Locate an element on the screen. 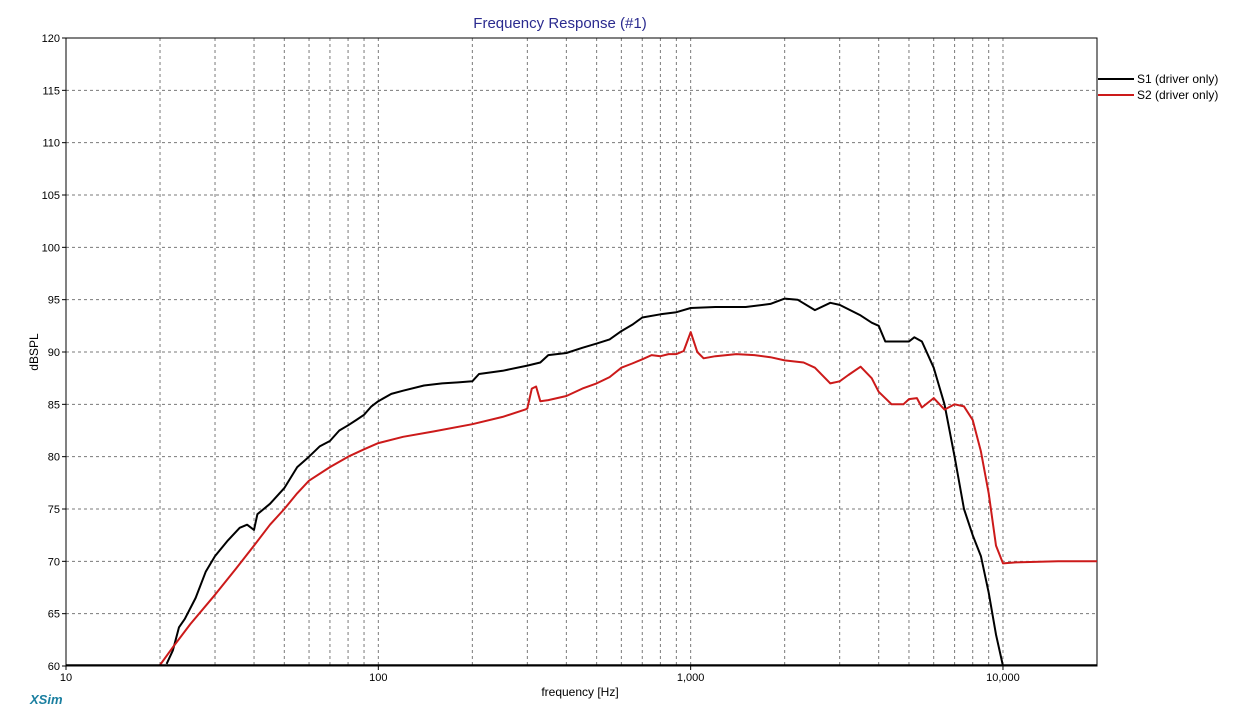 This screenshot has height=721, width=1251. x-axis-ticks: 10 100 1,000 10,000 is located at coordinates (540, 675).